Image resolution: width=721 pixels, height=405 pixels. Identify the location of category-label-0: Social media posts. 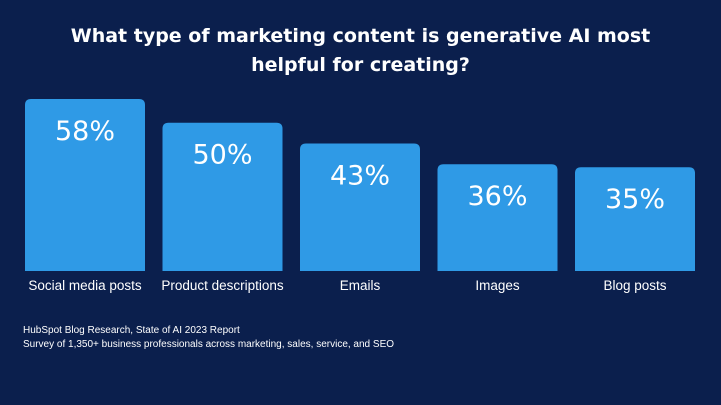
(85, 285).